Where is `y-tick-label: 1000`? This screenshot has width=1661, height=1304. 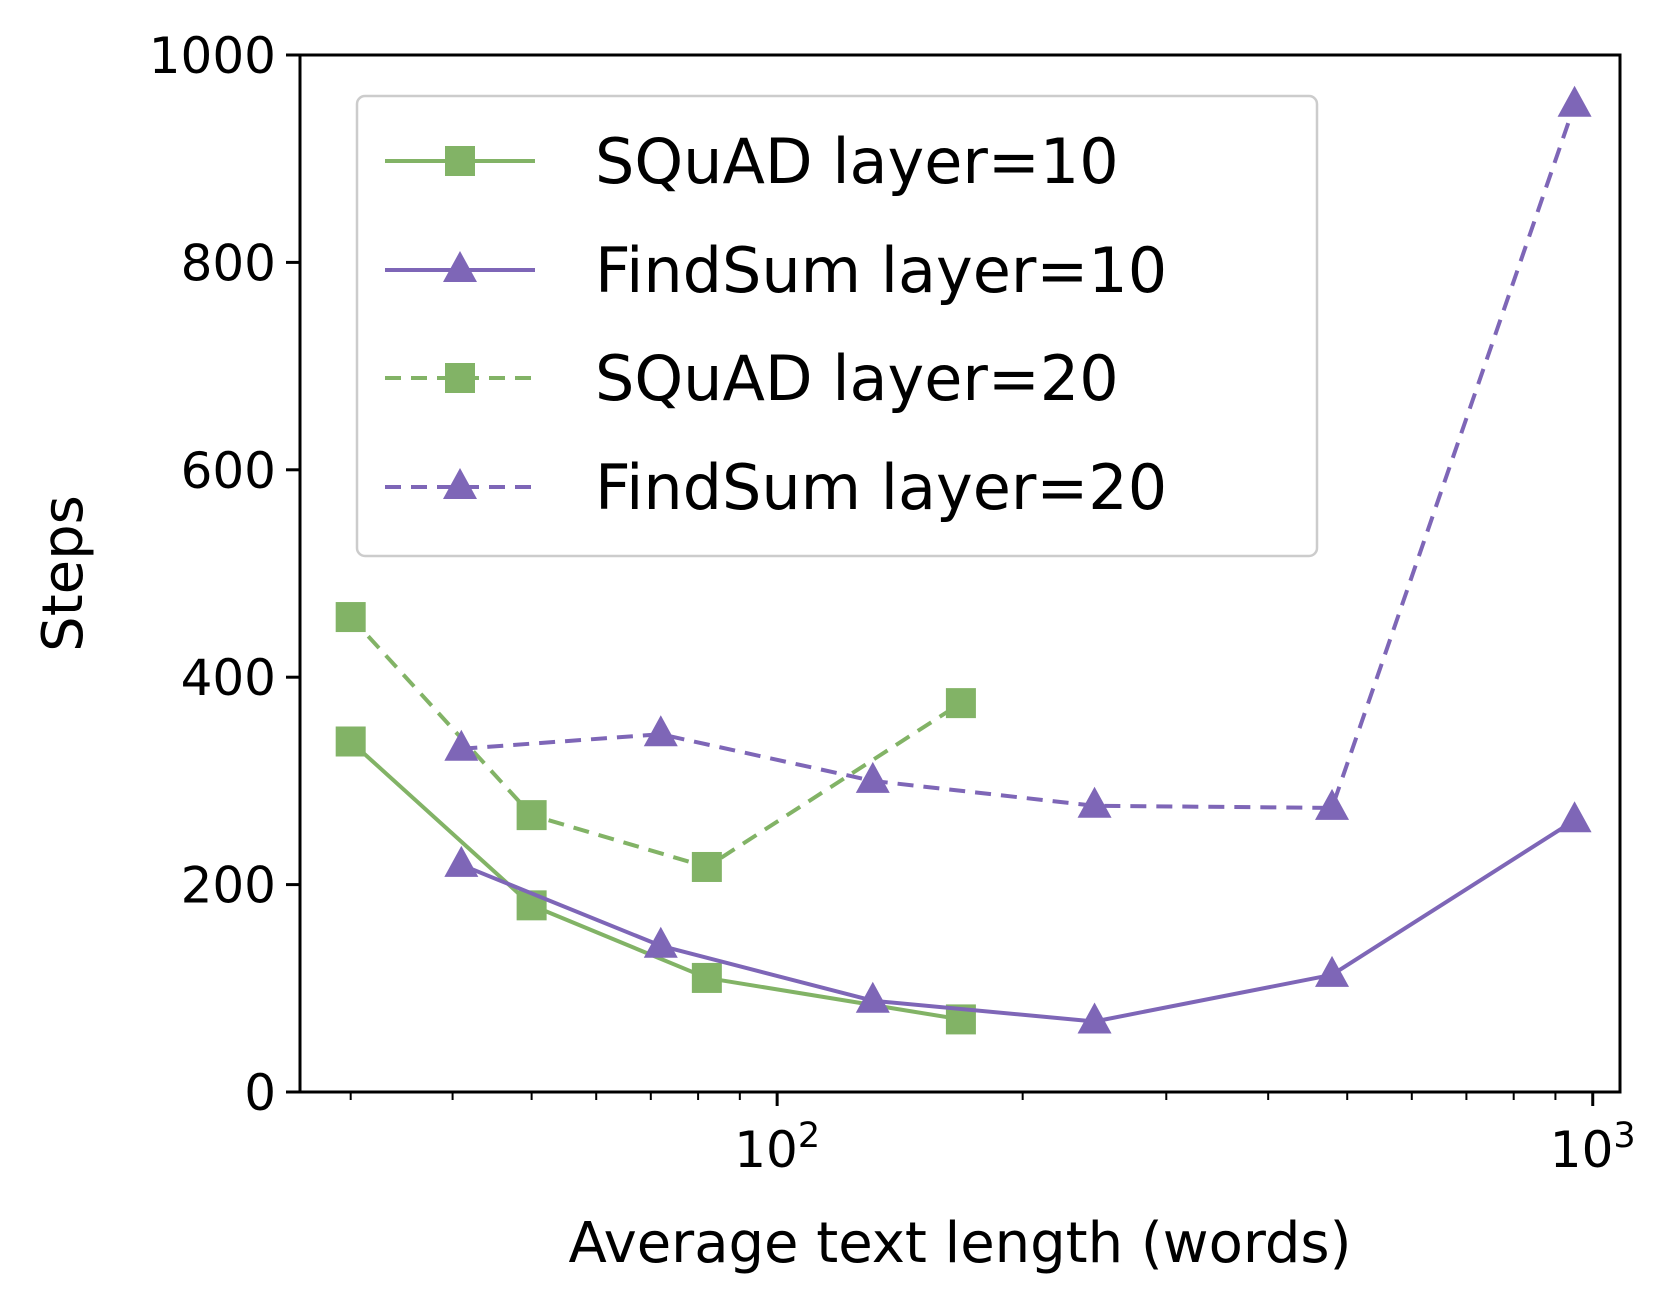
y-tick-label: 1000 is located at coordinates (212, 56).